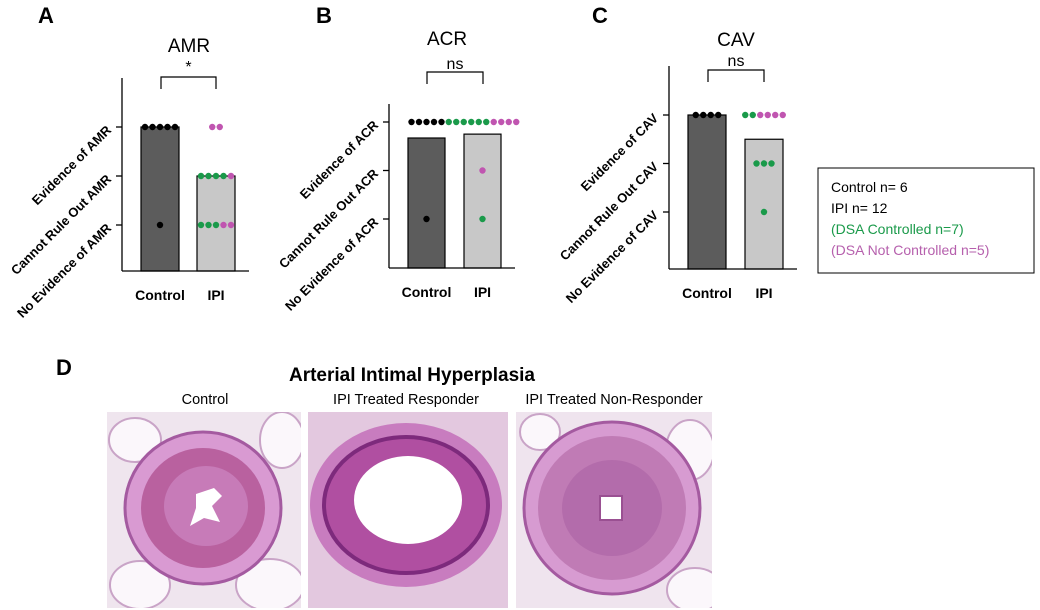 This screenshot has width=1040, height=610. I want to click on histology-caption-control: Control, so click(205, 400).